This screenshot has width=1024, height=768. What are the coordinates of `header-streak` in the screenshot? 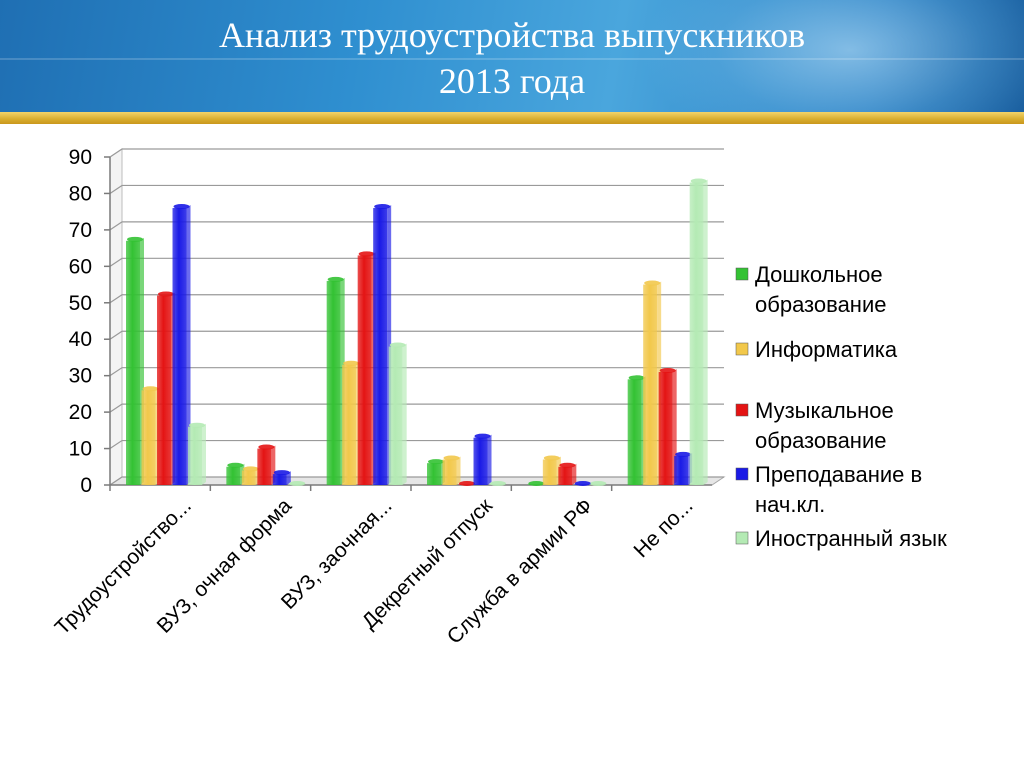 It's located at (512, 59).